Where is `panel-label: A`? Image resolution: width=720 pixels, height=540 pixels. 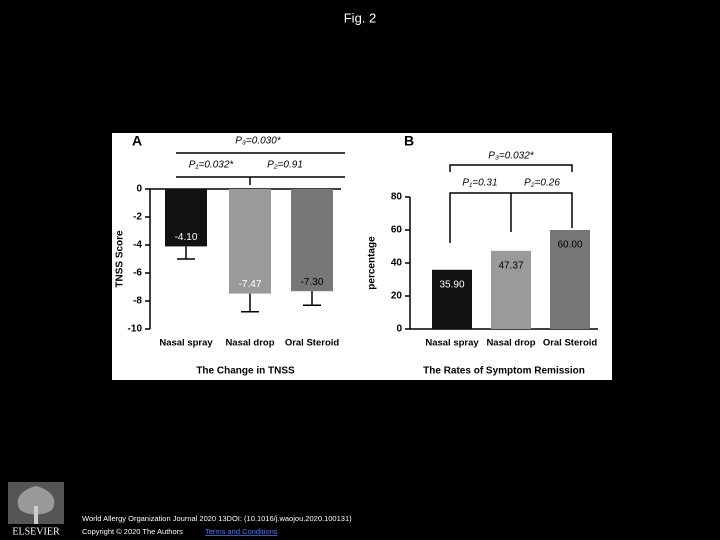
panel-label: A is located at coordinates (137, 141).